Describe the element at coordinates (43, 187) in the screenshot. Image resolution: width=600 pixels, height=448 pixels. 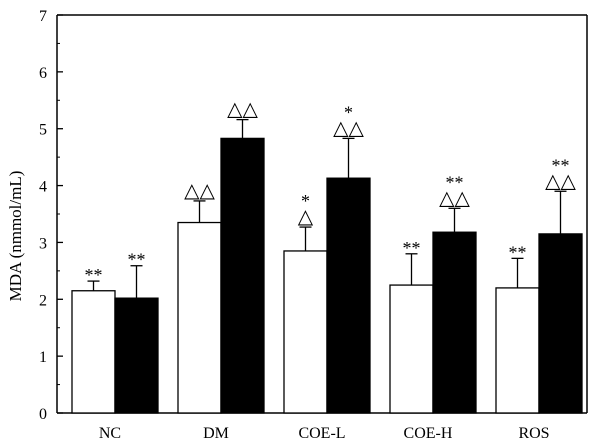
I see `y-tick-label: 4` at that location.